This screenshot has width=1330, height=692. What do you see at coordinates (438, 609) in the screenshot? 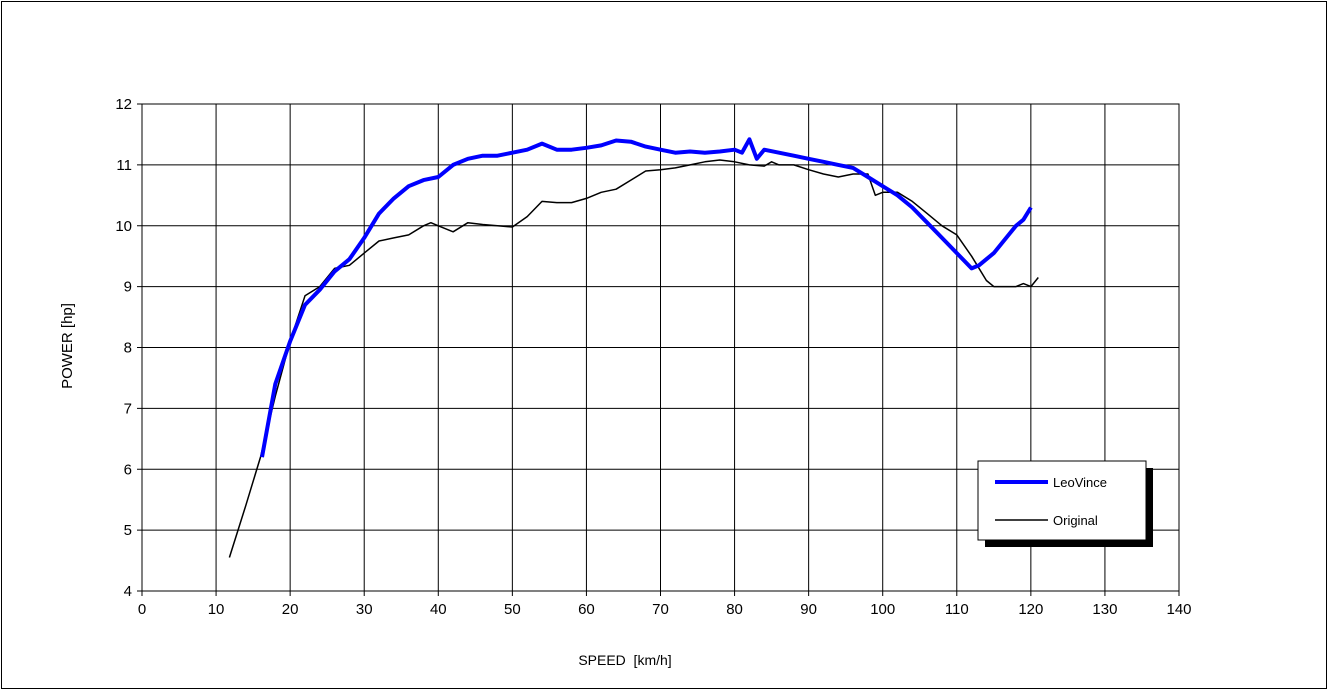
I see `x-tick-label: 40` at bounding box center [438, 609].